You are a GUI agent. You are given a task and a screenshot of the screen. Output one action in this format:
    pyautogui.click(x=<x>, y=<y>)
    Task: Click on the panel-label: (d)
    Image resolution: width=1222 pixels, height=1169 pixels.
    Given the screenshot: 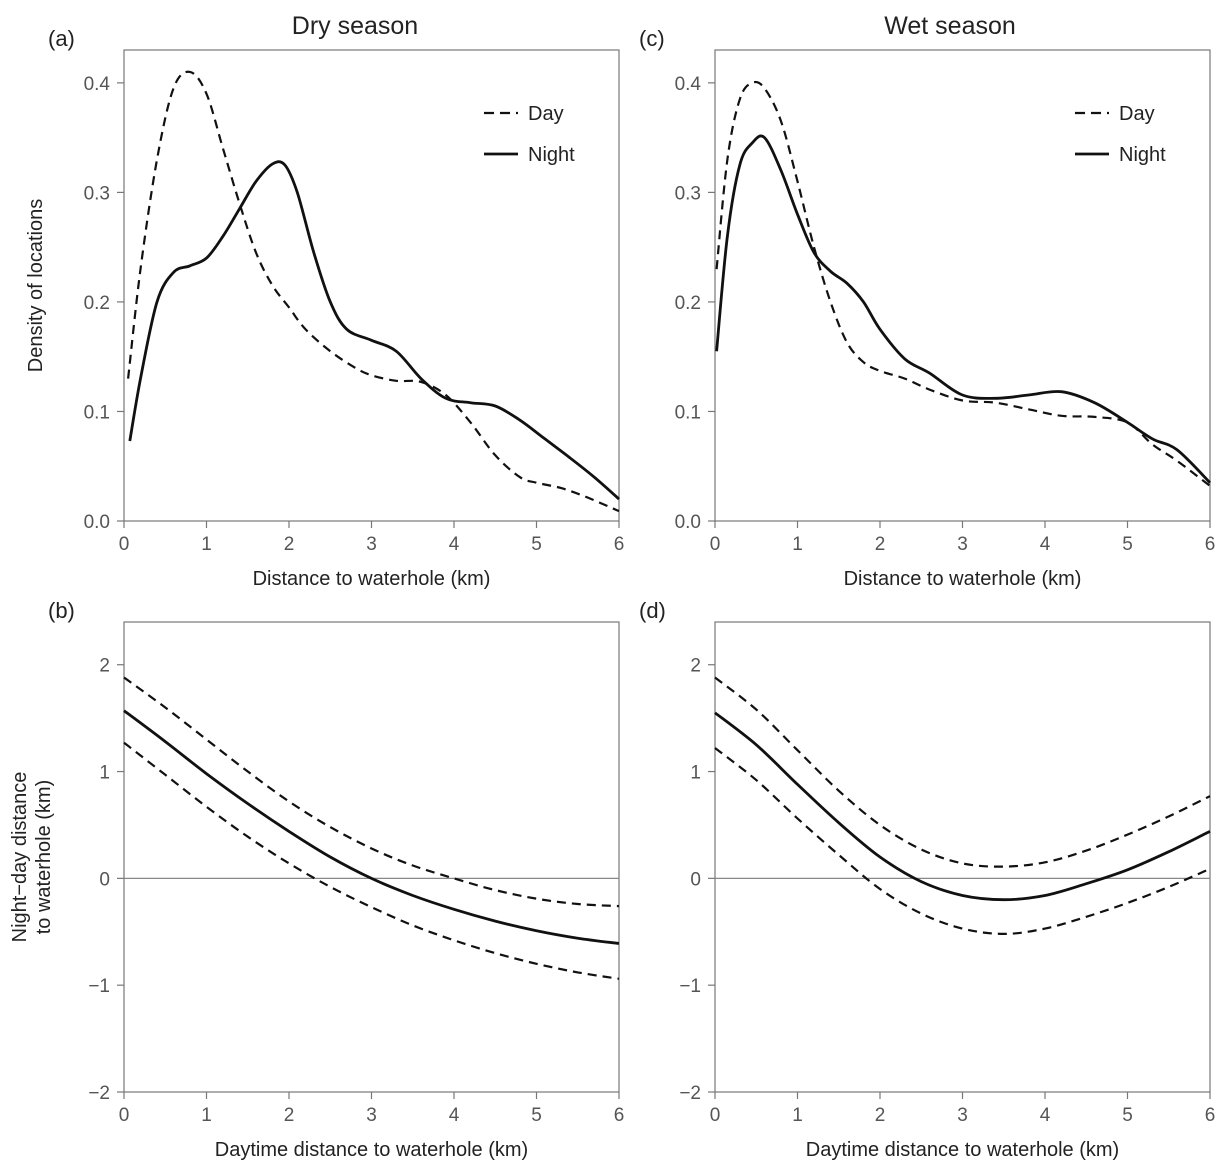 What is the action you would take?
    pyautogui.click(x=652, y=610)
    